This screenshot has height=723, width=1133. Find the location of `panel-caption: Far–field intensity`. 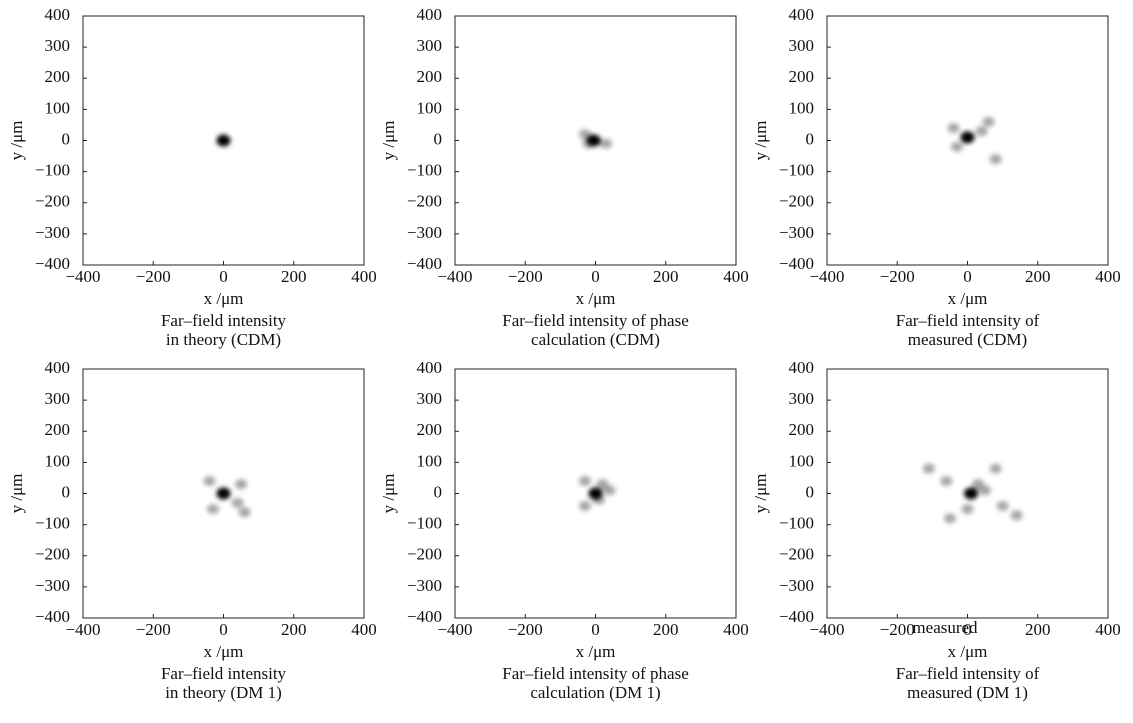

panel-caption: Far–field intensity is located at coordinates (224, 673).